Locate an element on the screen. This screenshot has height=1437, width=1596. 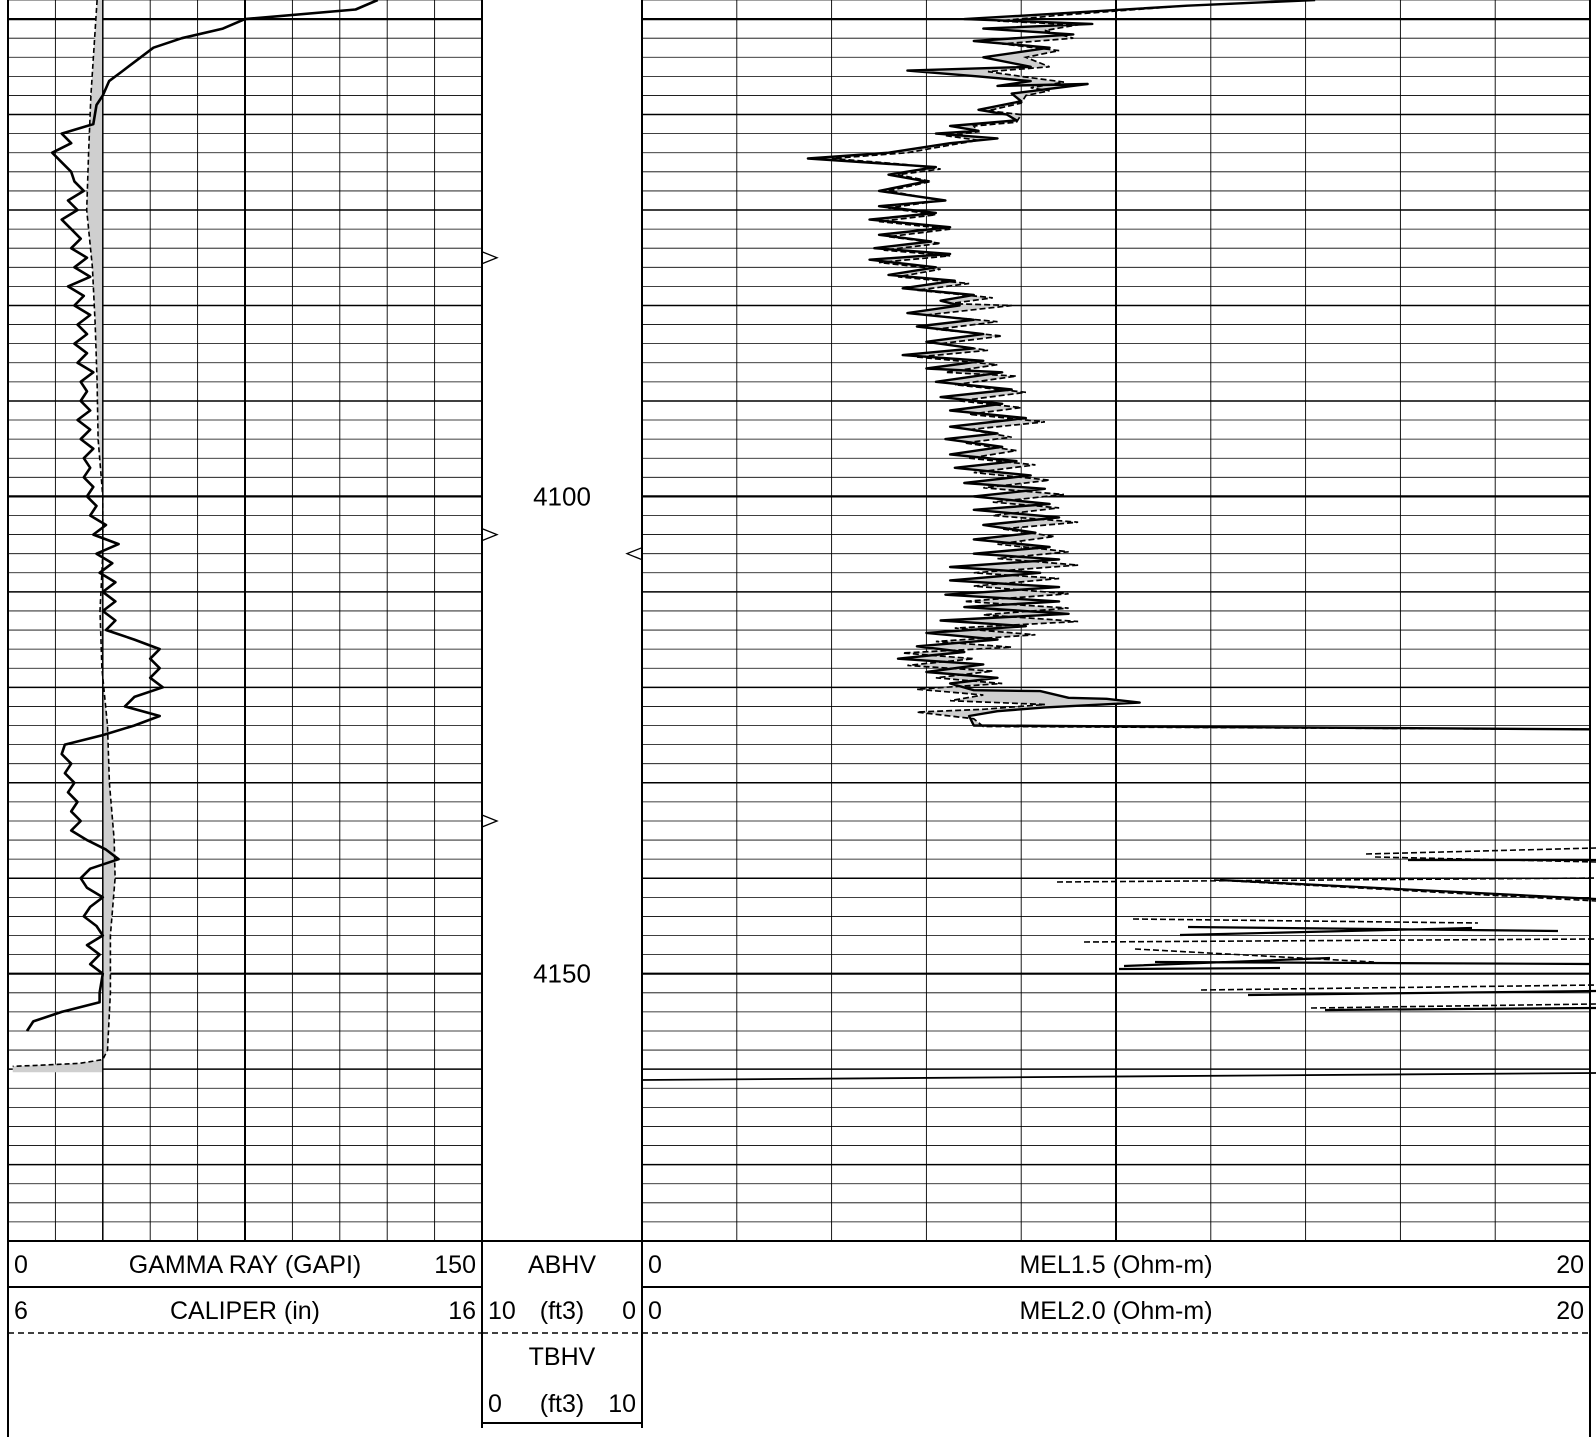
mel2-0-header: MEL2.0 (Ohm-m) is located at coordinates (1115, 1311).